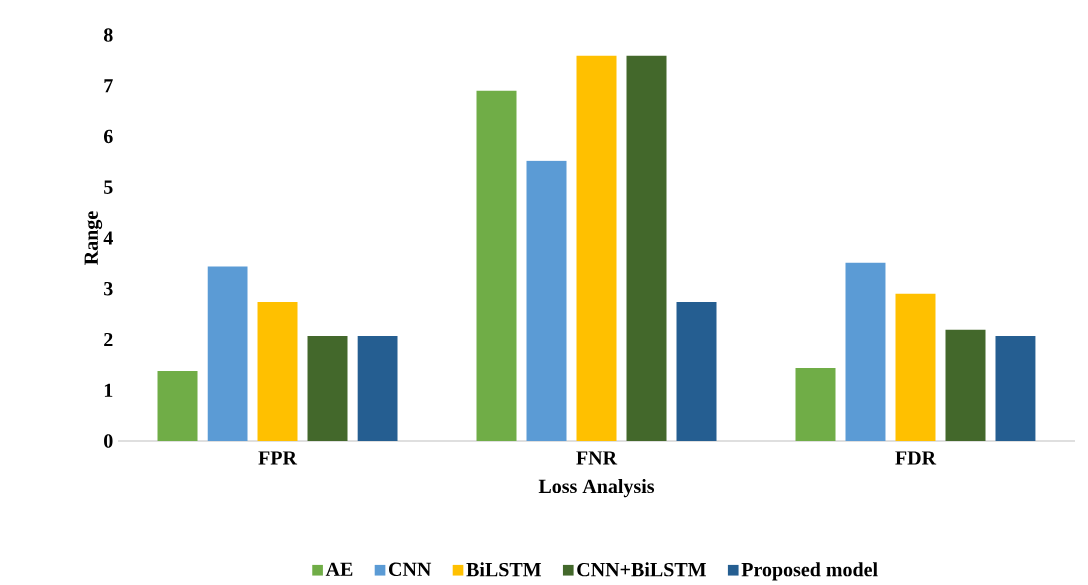 This screenshot has height=585, width=1088. Describe the element at coordinates (596, 488) in the screenshot. I see `x-axis-title: Loss Analysis` at that location.